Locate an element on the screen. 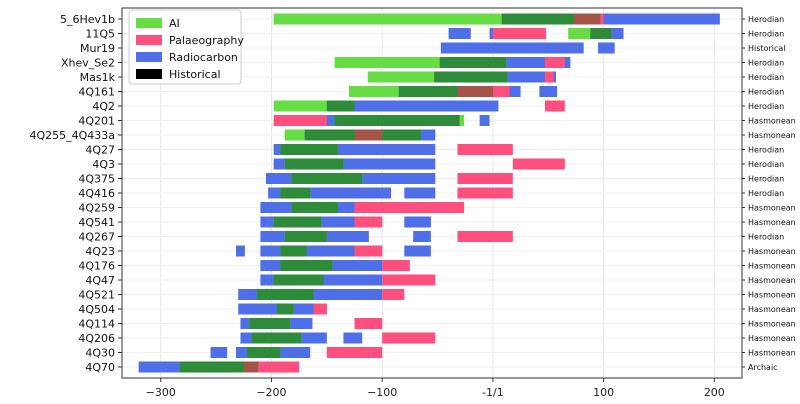 The height and width of the screenshot is (404, 800). row-label: 4Q47 is located at coordinates (100, 280).